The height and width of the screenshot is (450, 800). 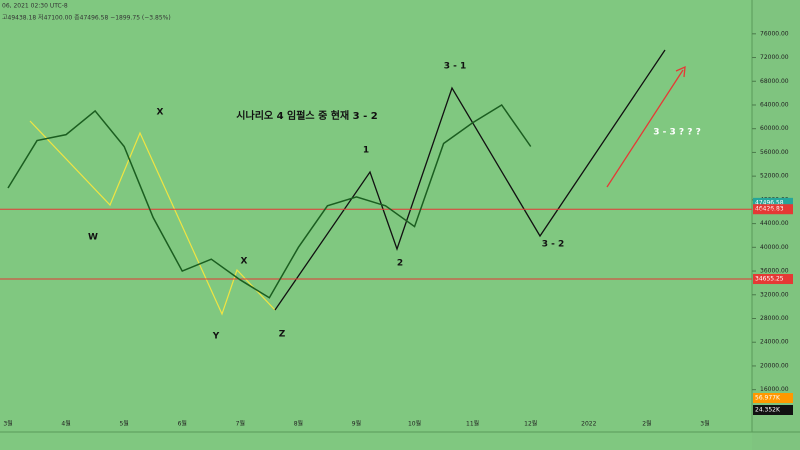 What do you see at coordinates (769, 202) in the screenshot?
I see `price-label: 47496.58` at bounding box center [769, 202].